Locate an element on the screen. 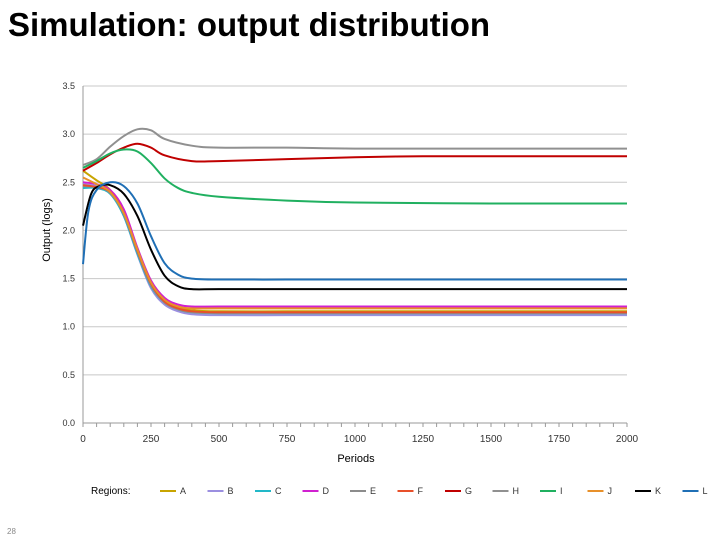  legend-label-a: A is located at coordinates (183, 491).